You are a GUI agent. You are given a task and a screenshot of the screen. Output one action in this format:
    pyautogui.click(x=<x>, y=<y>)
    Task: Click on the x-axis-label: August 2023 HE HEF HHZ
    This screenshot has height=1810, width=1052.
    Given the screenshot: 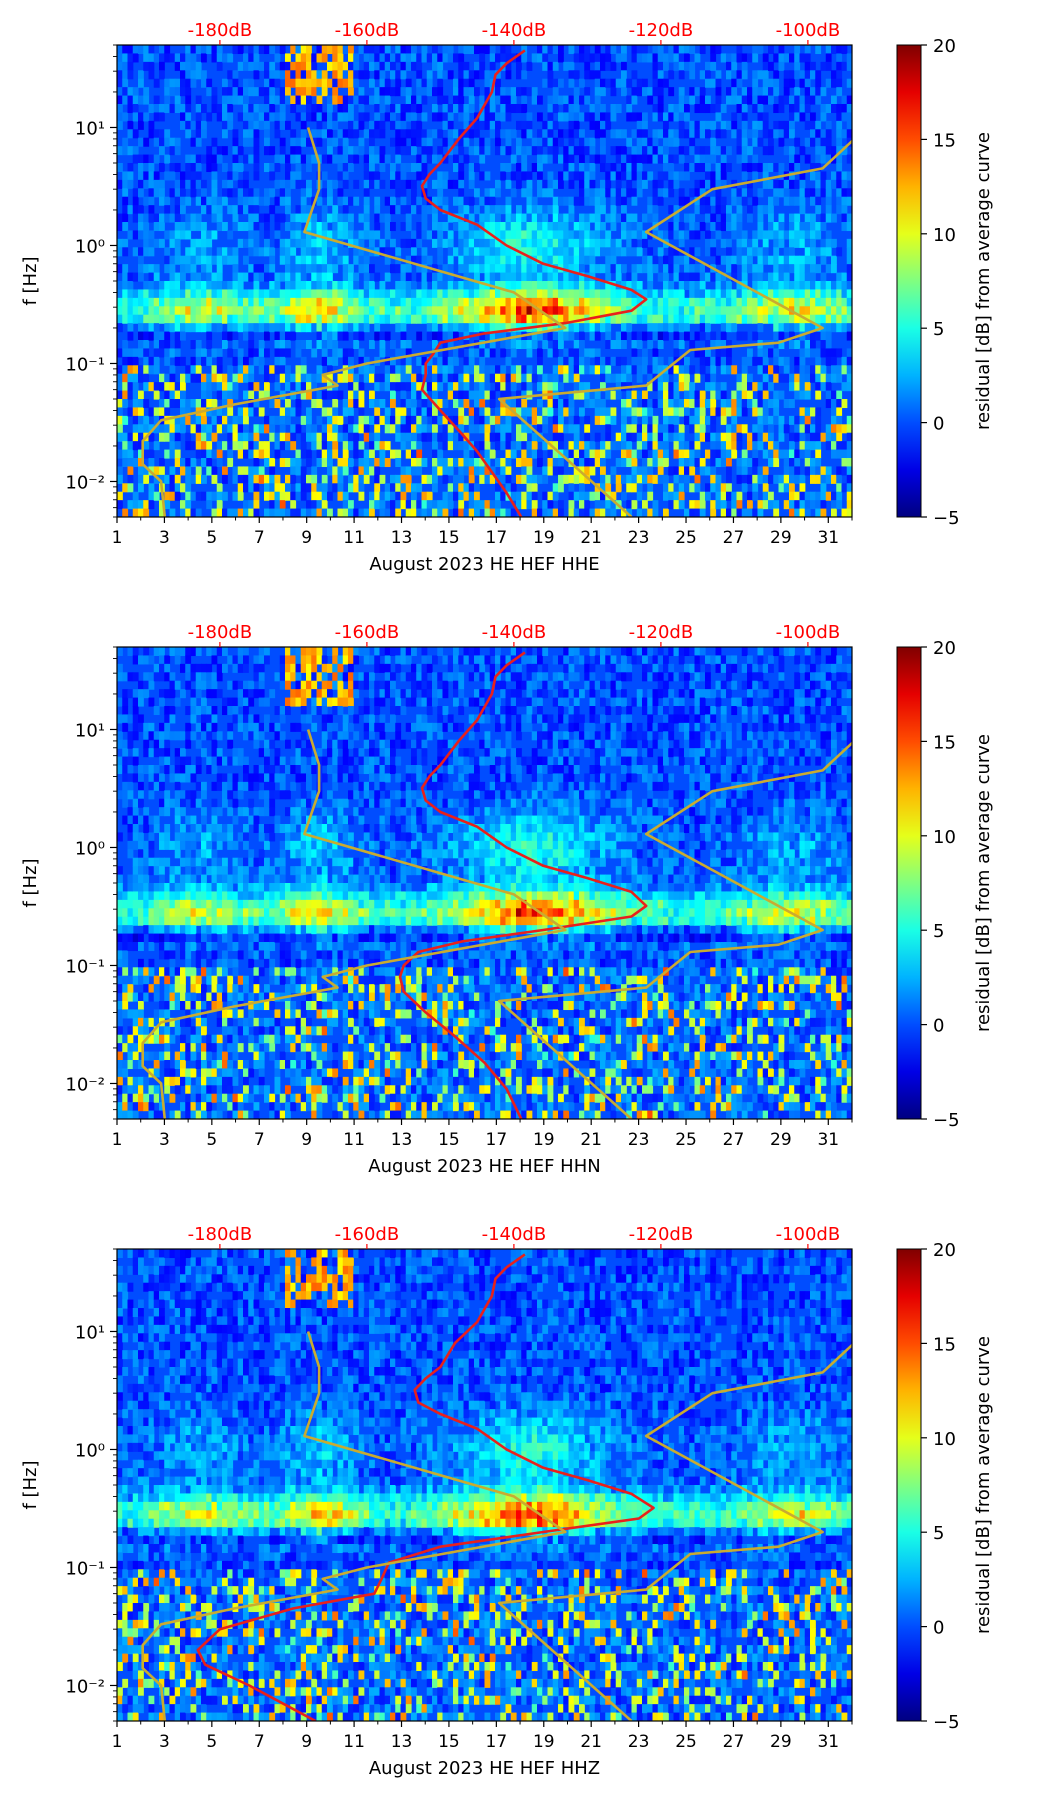 What is the action you would take?
    pyautogui.click(x=484, y=1768)
    